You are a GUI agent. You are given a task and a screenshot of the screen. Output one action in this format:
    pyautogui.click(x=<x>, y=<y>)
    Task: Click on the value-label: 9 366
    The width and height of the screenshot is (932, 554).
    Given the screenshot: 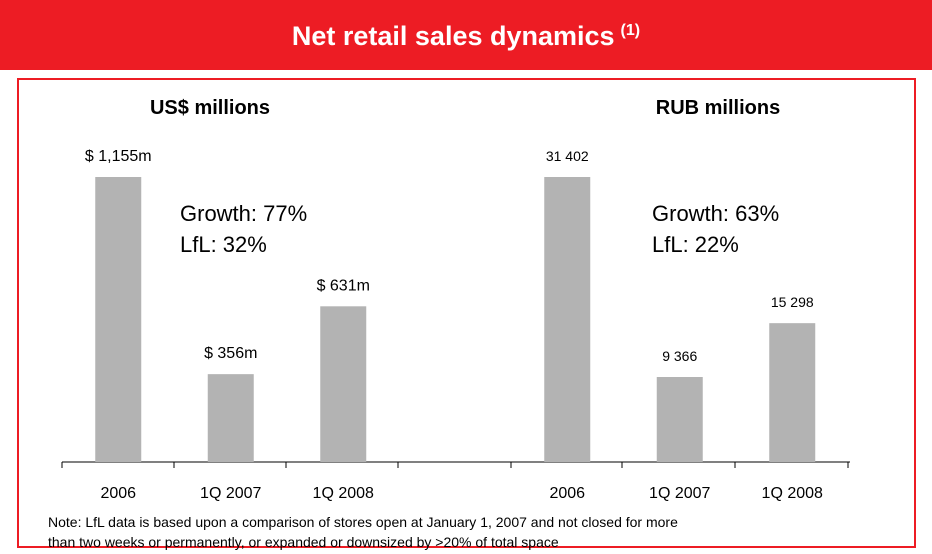 What is the action you would take?
    pyautogui.click(x=679, y=356)
    